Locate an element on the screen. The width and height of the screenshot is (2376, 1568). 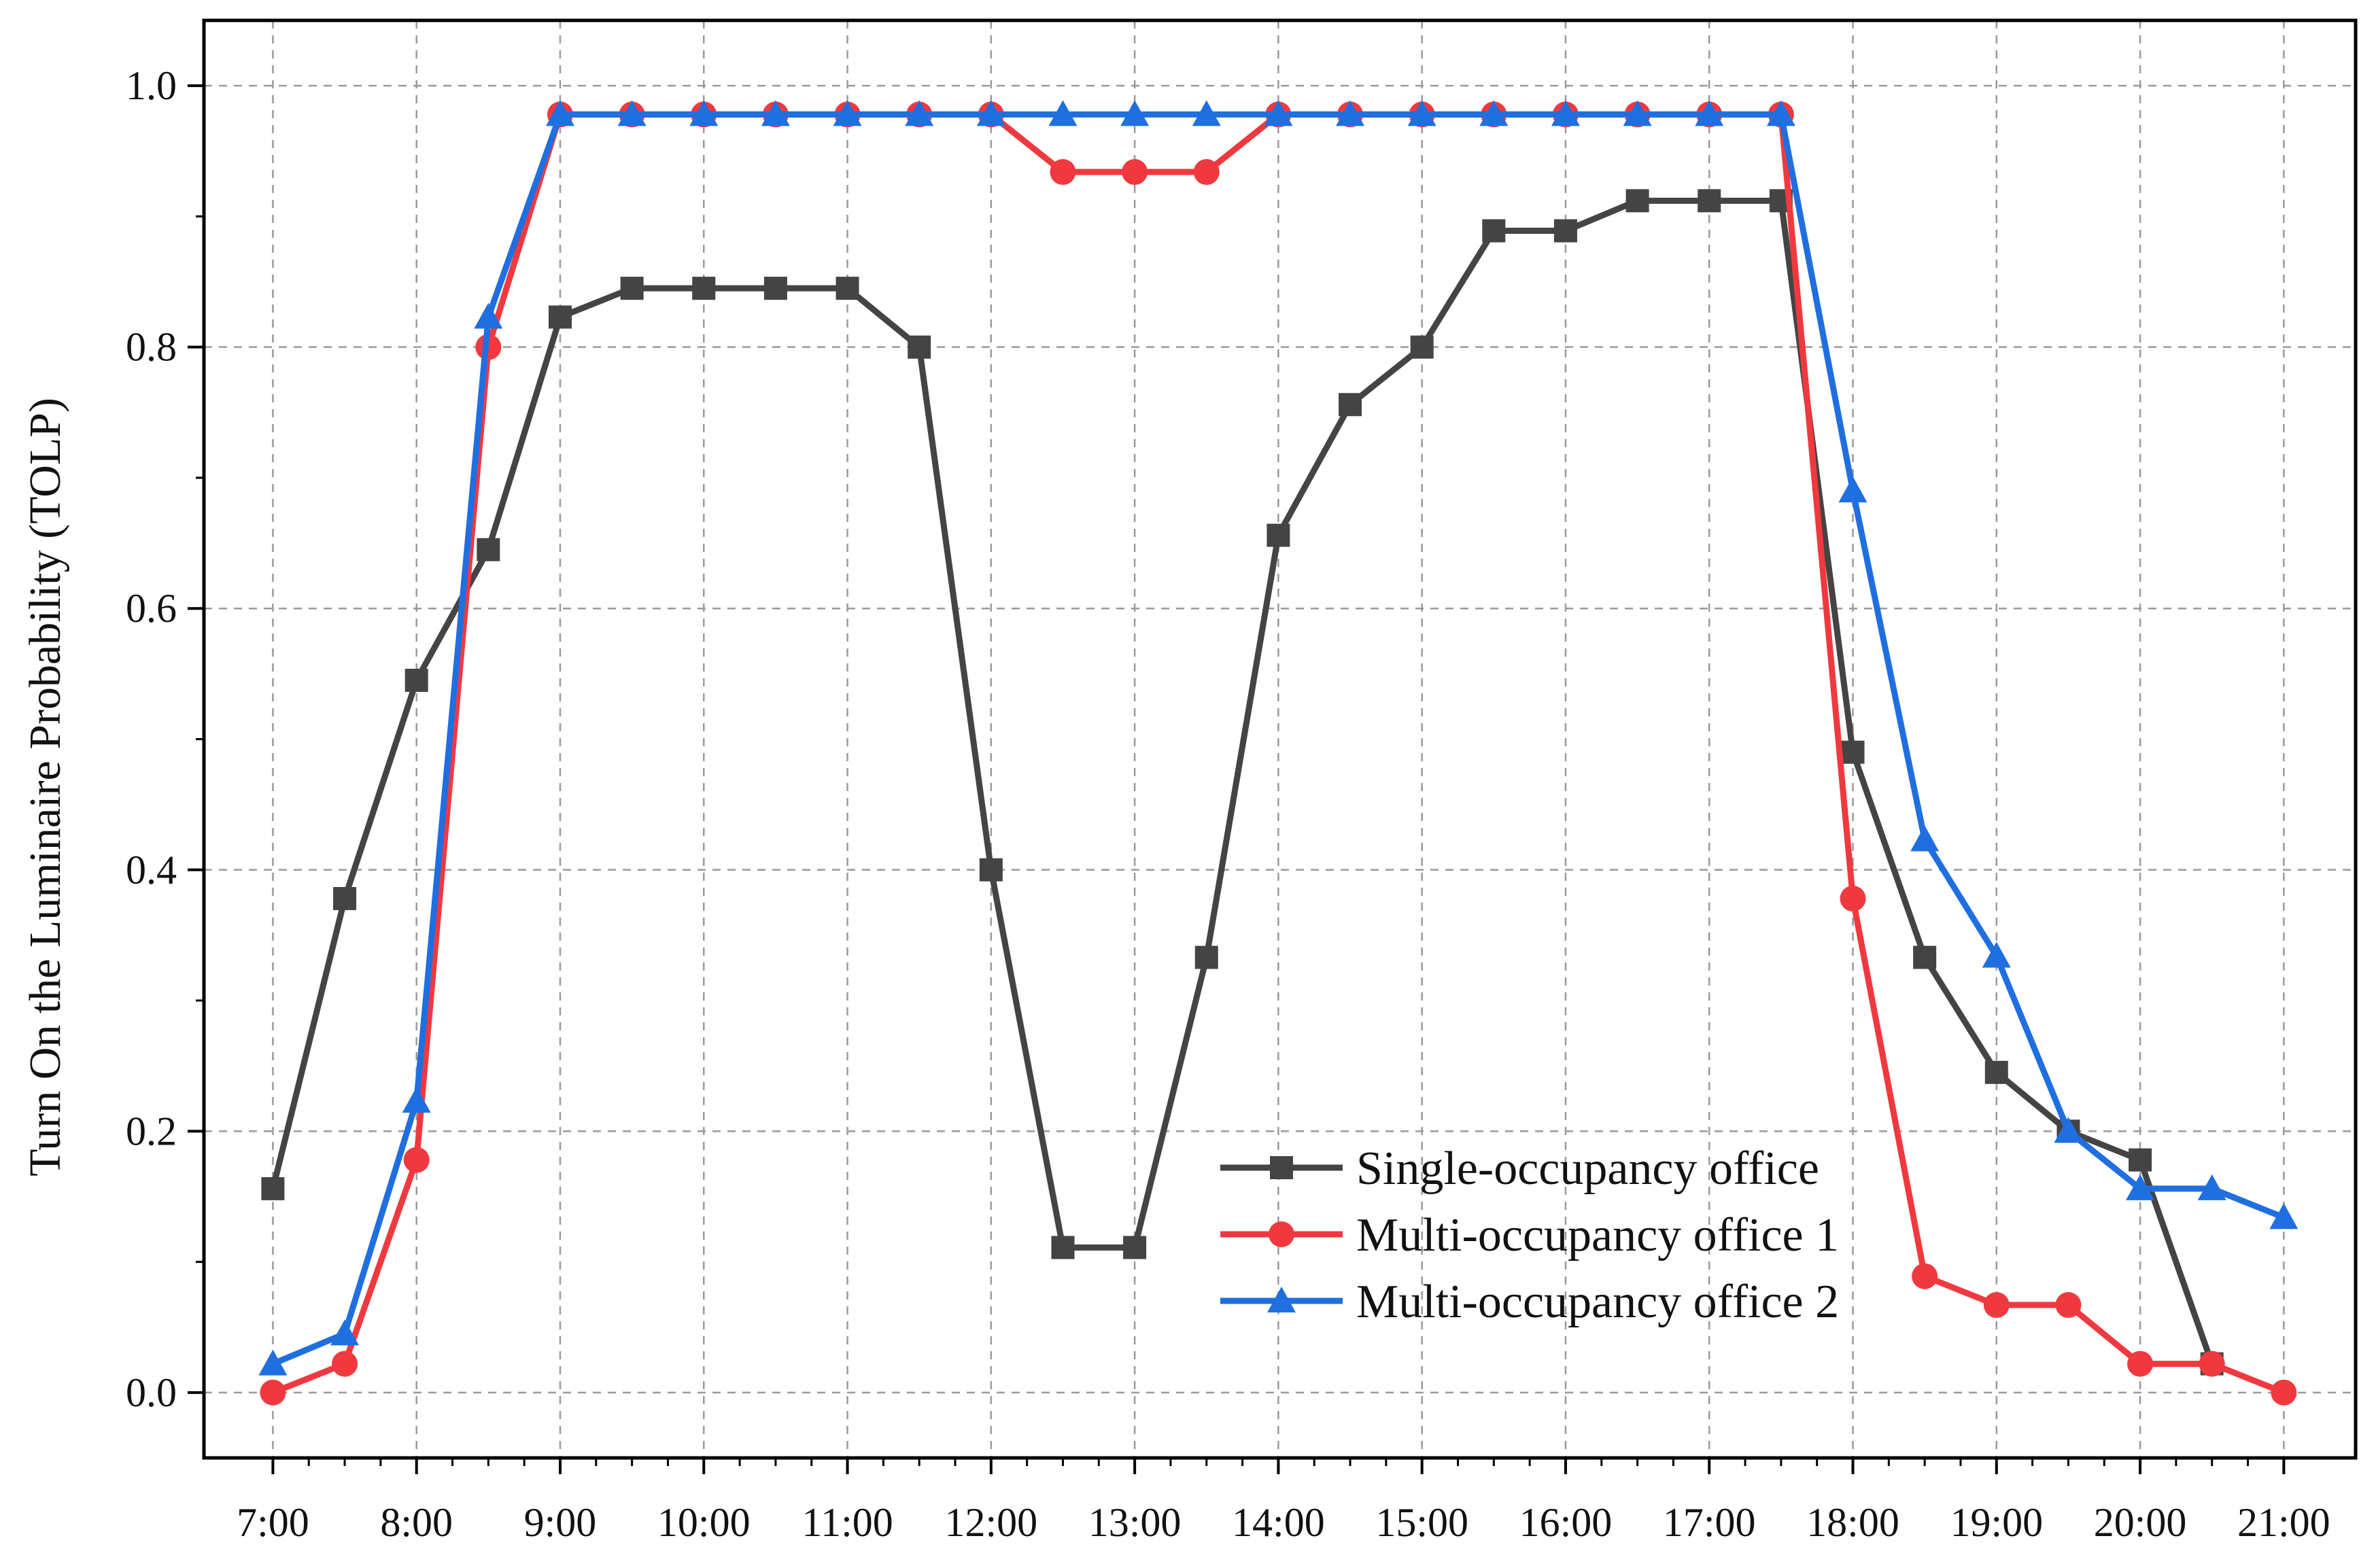
y-tick-label: 1.0 is located at coordinates (151, 85).